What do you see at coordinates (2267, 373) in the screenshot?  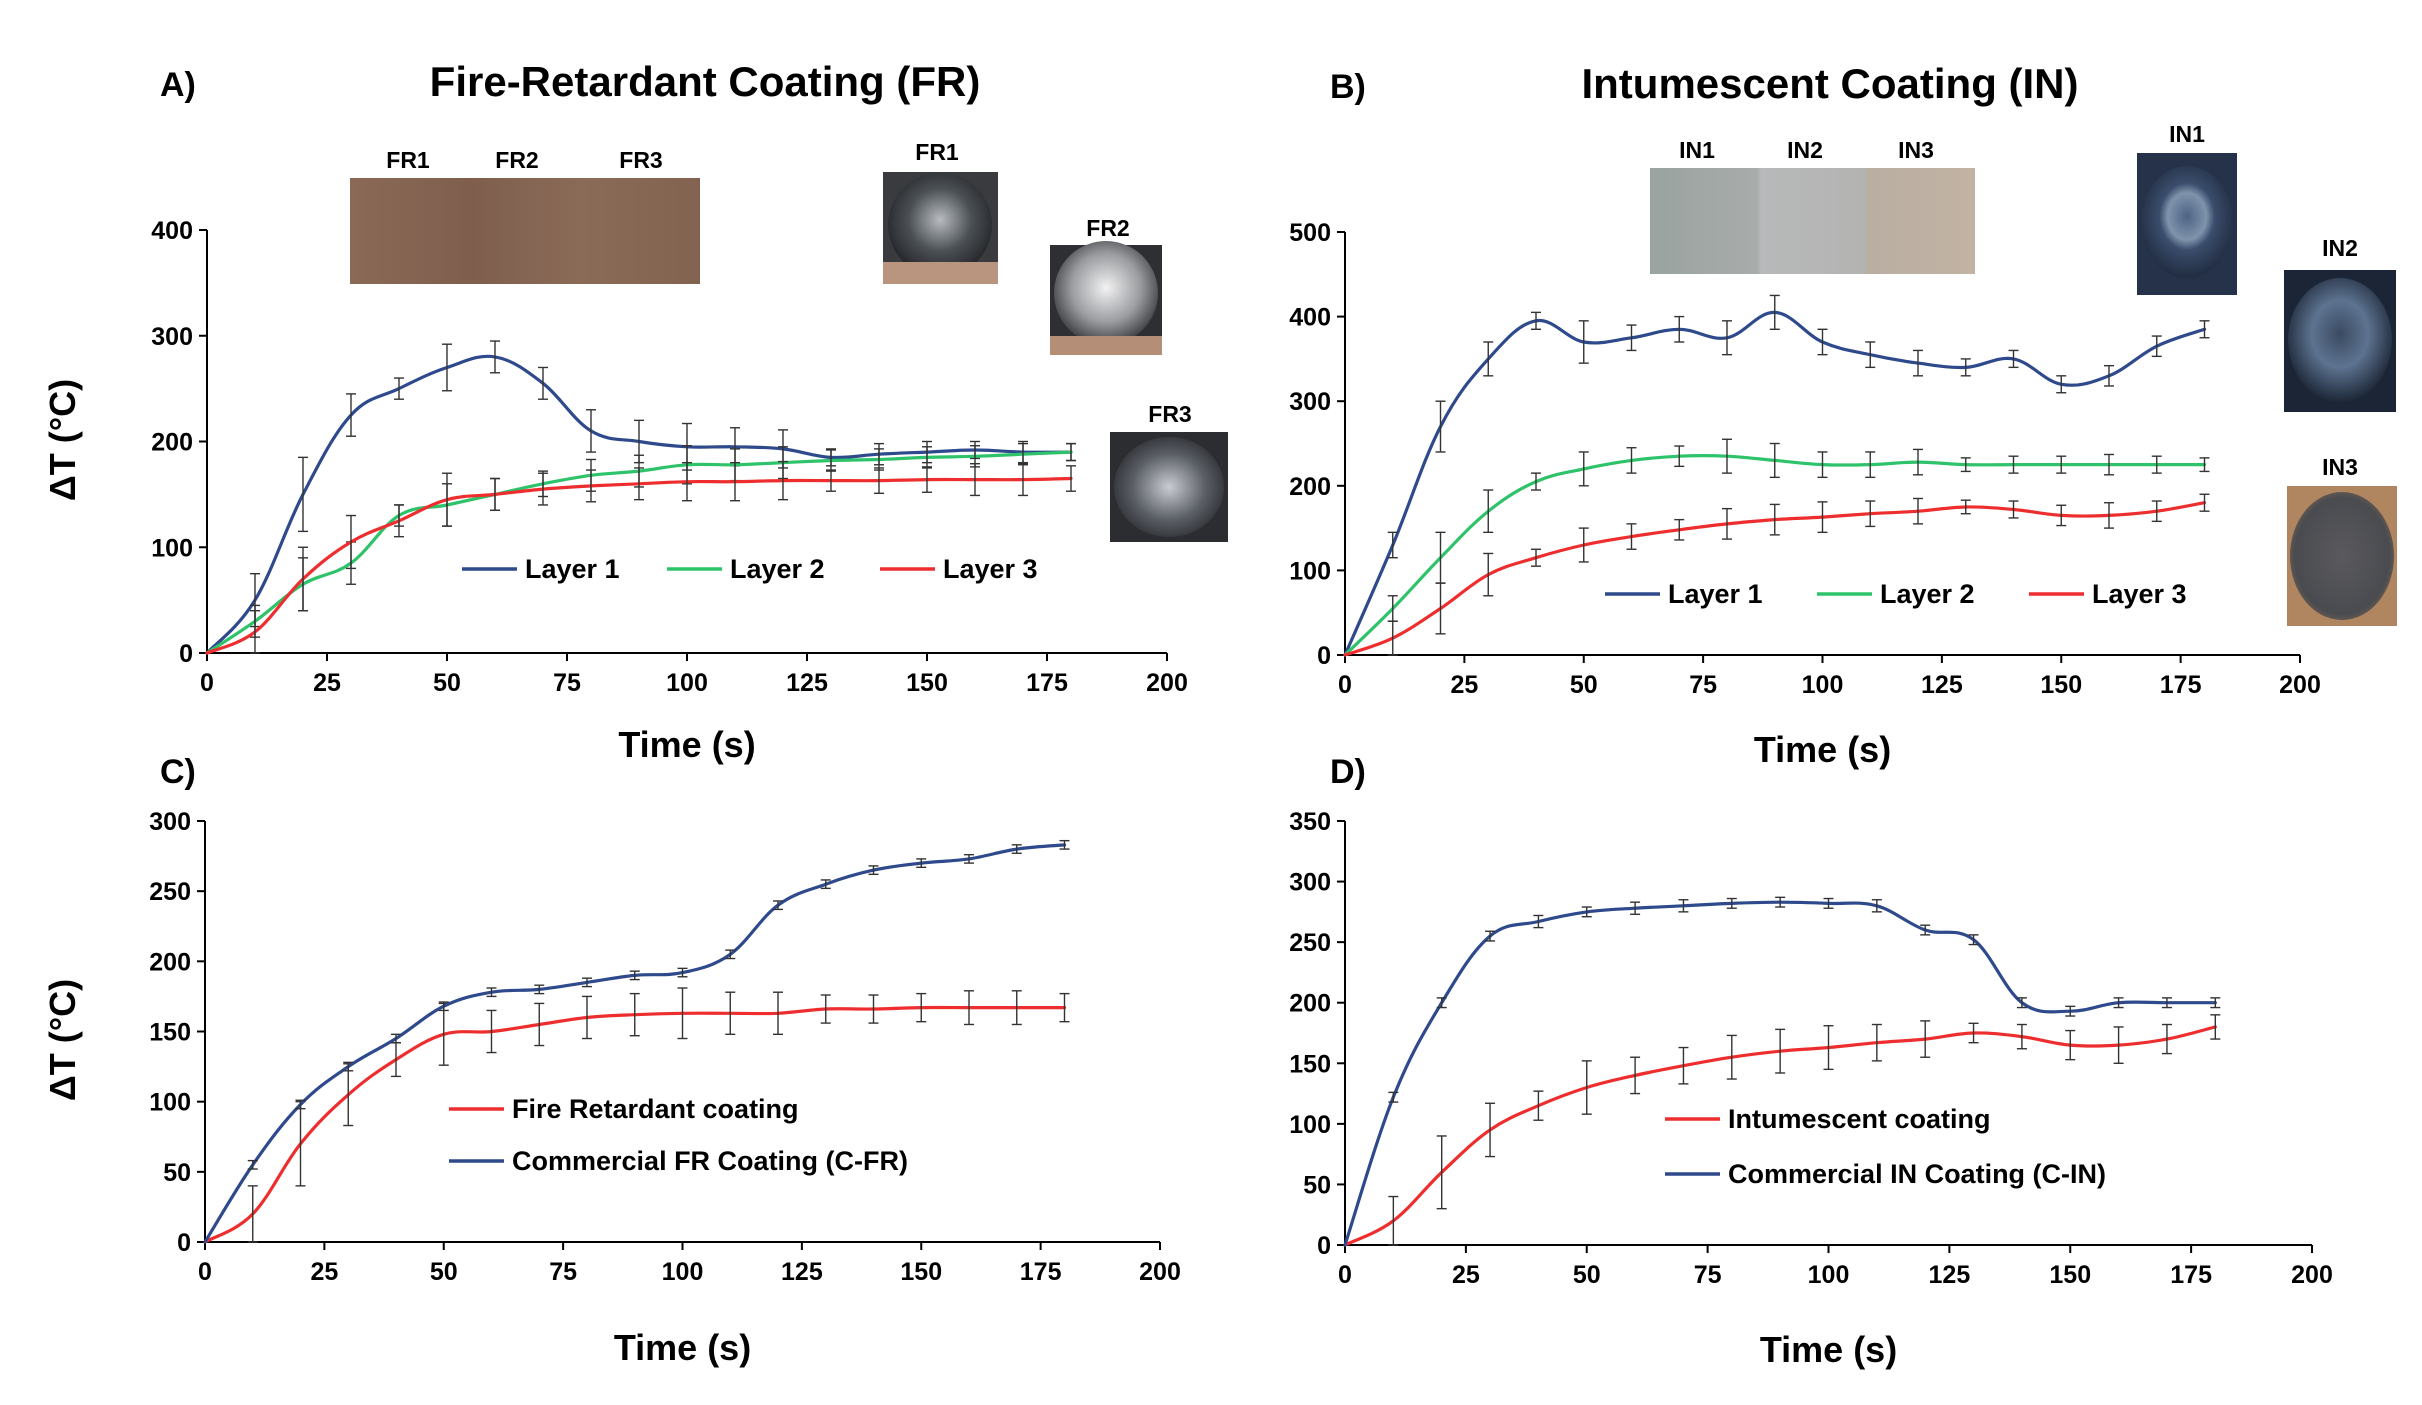 I see `panel-b-photos: IN1 IN2 IN3` at bounding box center [2267, 373].